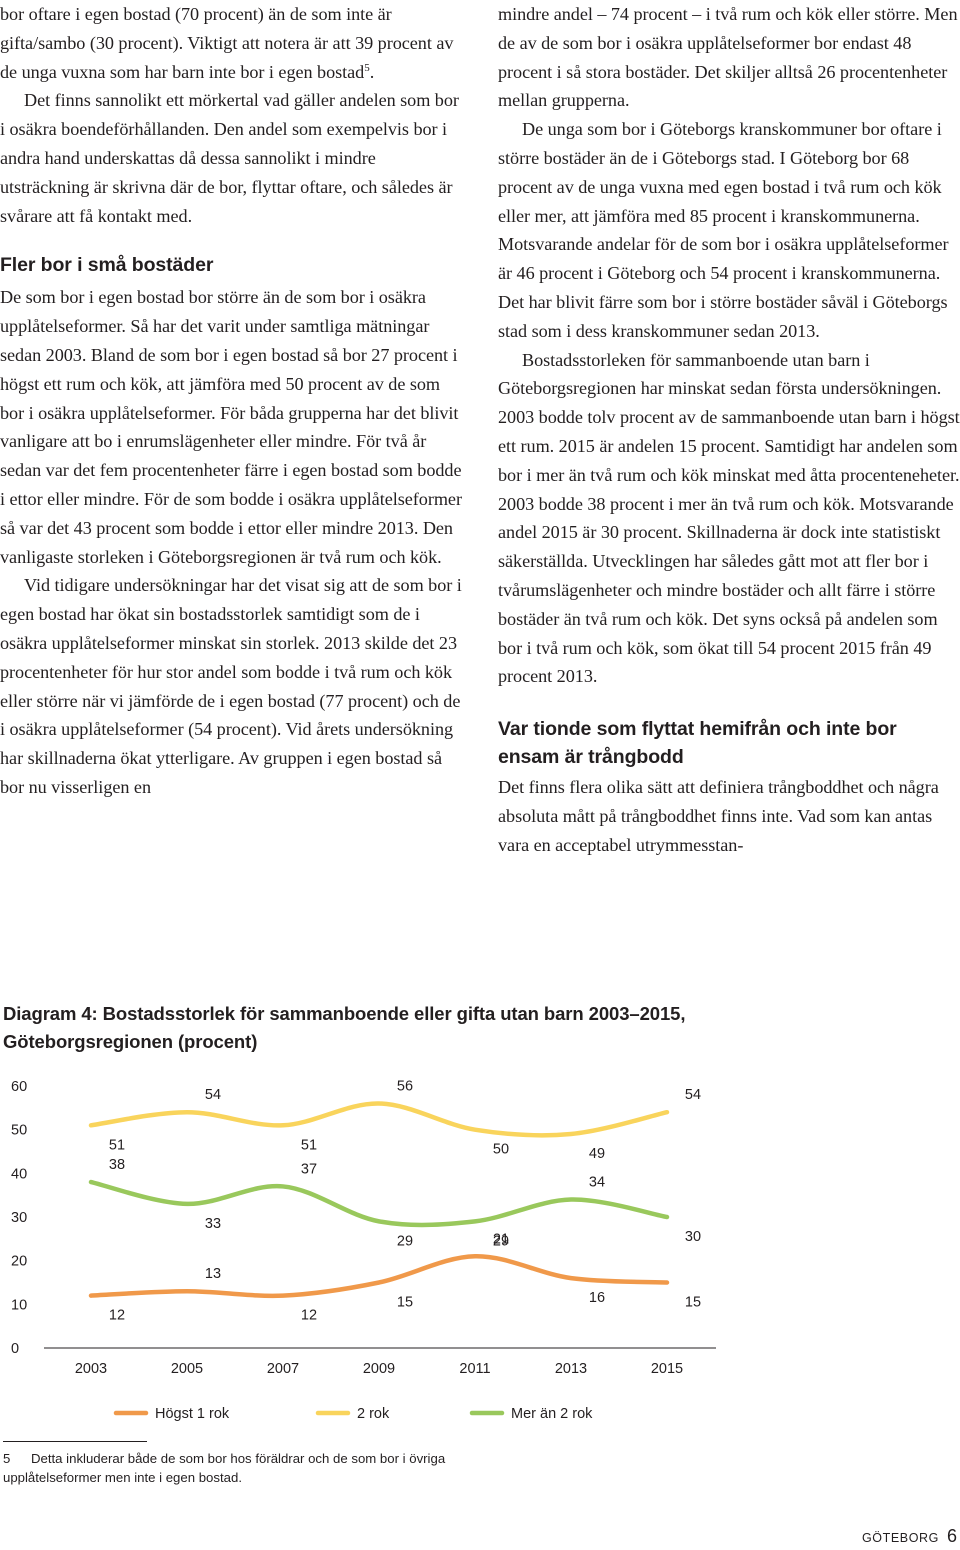 Image resolution: width=960 pixels, height=1550 pixels. What do you see at coordinates (597, 1183) in the screenshot?
I see `data-label: 34` at bounding box center [597, 1183].